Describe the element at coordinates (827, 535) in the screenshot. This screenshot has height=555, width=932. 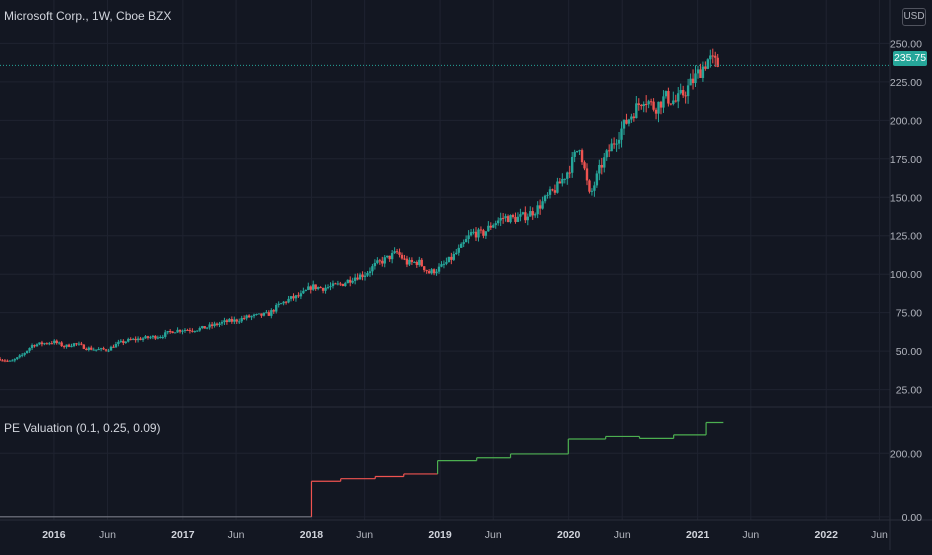
I see `x-tick-label: 2022` at that location.